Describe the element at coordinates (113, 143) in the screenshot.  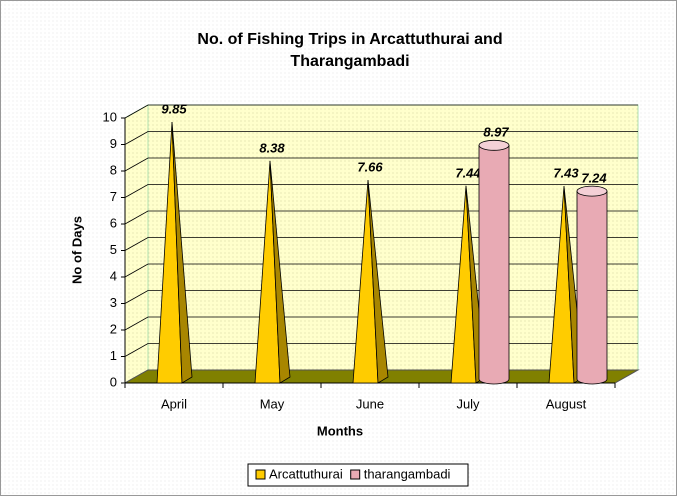
I see `y-tick-label: 9` at that location.